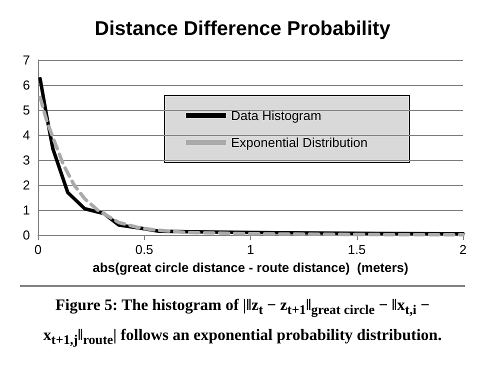  I want to click on chart-title: Distance Difference Probability, so click(243, 29).